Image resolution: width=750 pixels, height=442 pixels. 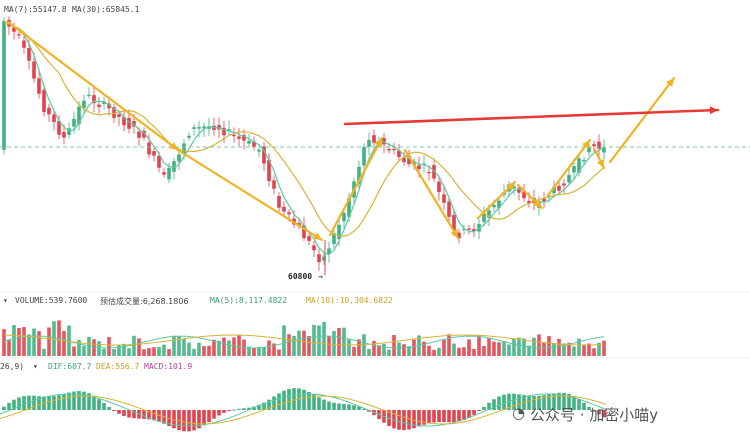 I want to click on watermark-text: 公众号 · 加密小喵y, so click(x=594, y=415).